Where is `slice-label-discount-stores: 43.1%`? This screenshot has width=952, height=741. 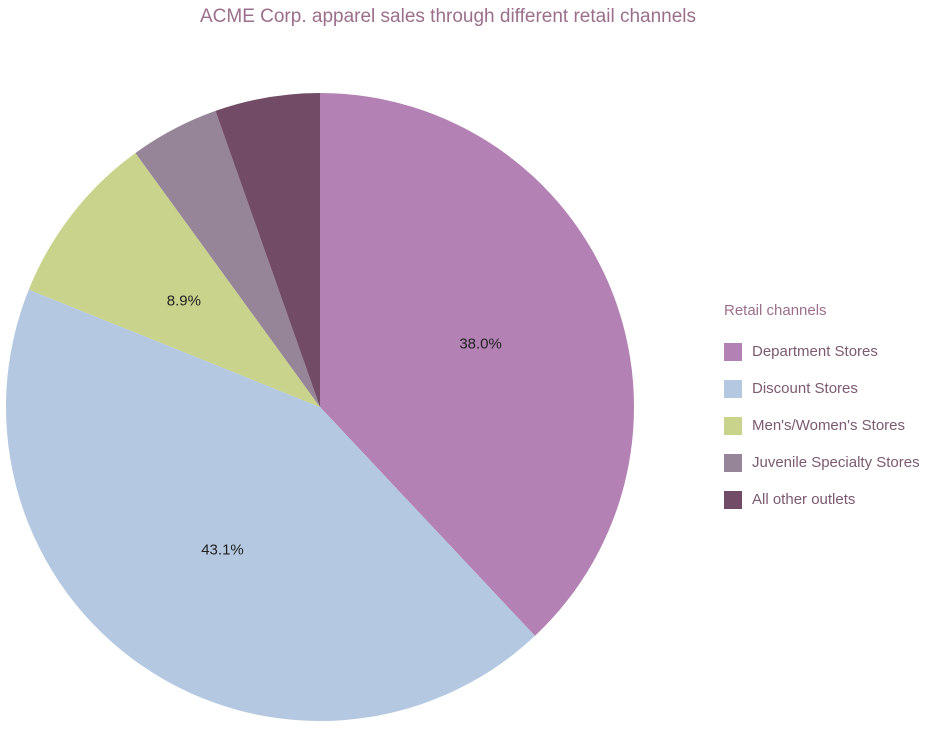 slice-label-discount-stores: 43.1% is located at coordinates (222, 550).